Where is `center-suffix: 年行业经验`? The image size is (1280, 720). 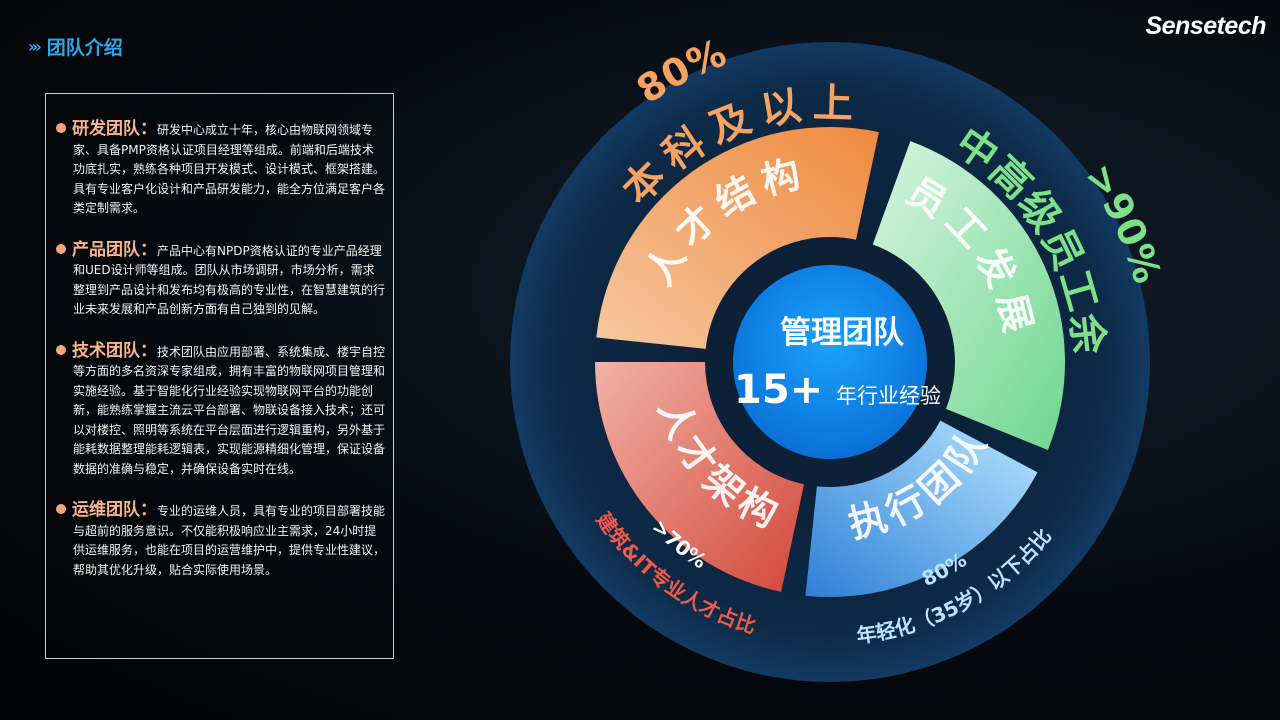 center-suffix: 年行业经验 is located at coordinates (888, 396).